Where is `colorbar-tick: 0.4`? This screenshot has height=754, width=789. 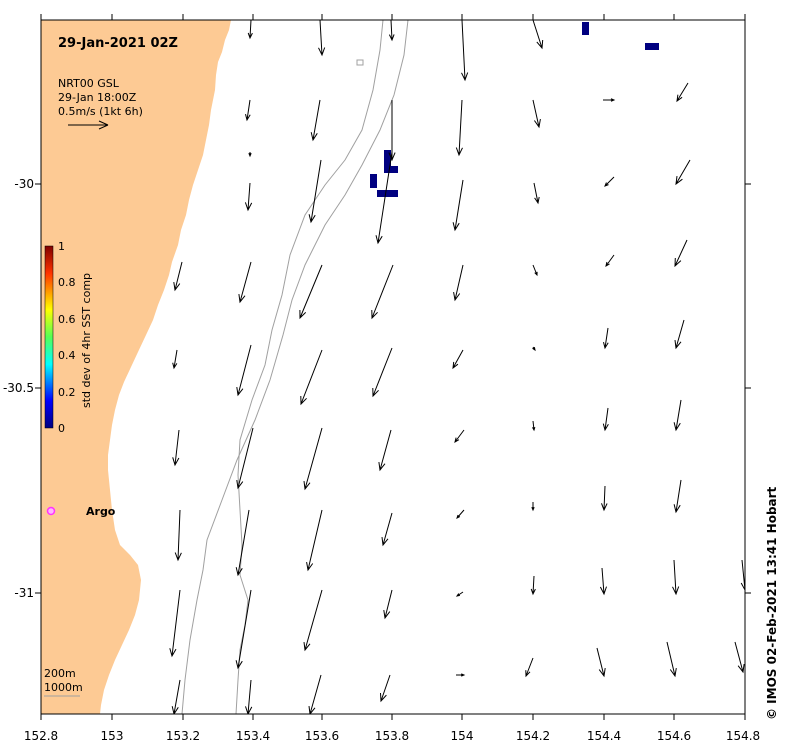
colorbar-tick: 0.4 is located at coordinates (67, 355).